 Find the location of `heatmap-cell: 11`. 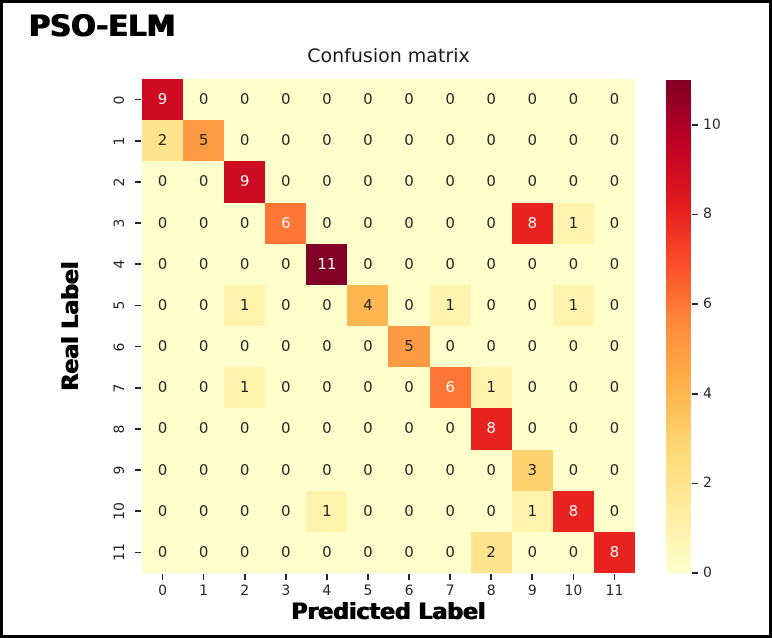

heatmap-cell: 11 is located at coordinates (327, 264).